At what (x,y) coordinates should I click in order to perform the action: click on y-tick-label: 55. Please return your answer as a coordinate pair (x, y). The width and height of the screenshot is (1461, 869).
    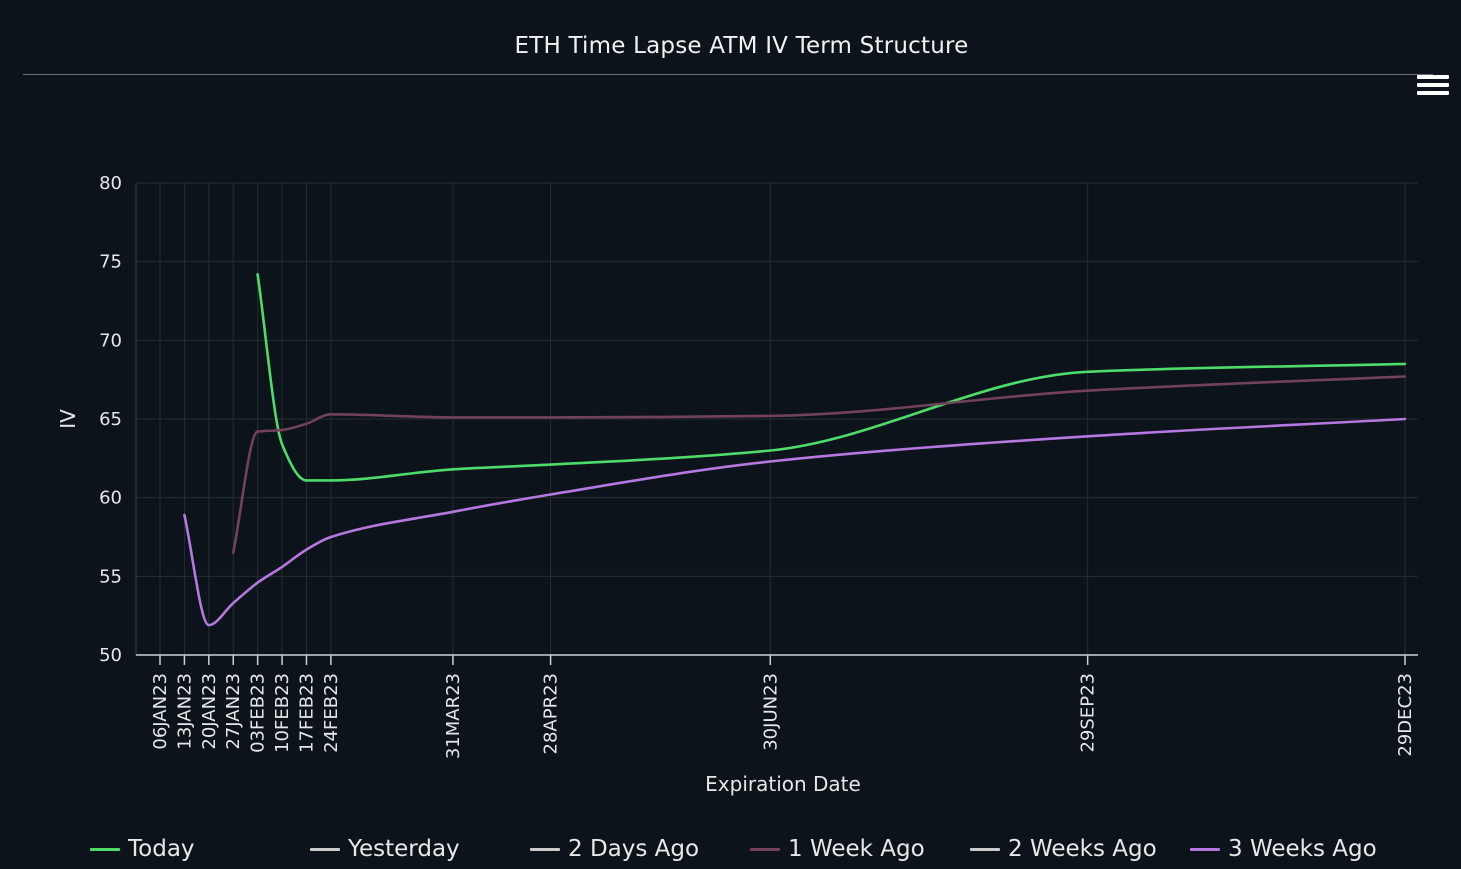
    Looking at the image, I should click on (110, 576).